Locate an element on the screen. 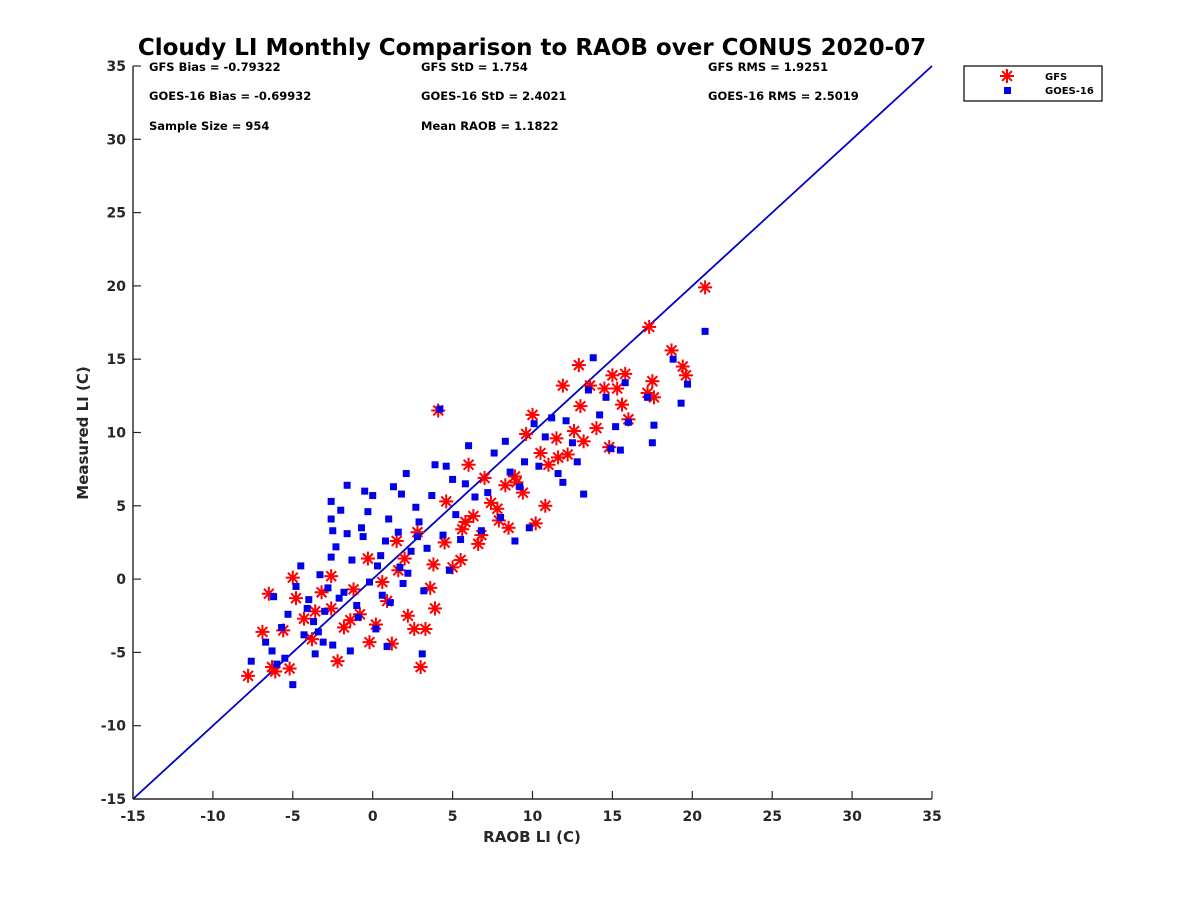 This screenshot has height=900, width=1200. y-tick-label: -10 is located at coordinates (114, 727).